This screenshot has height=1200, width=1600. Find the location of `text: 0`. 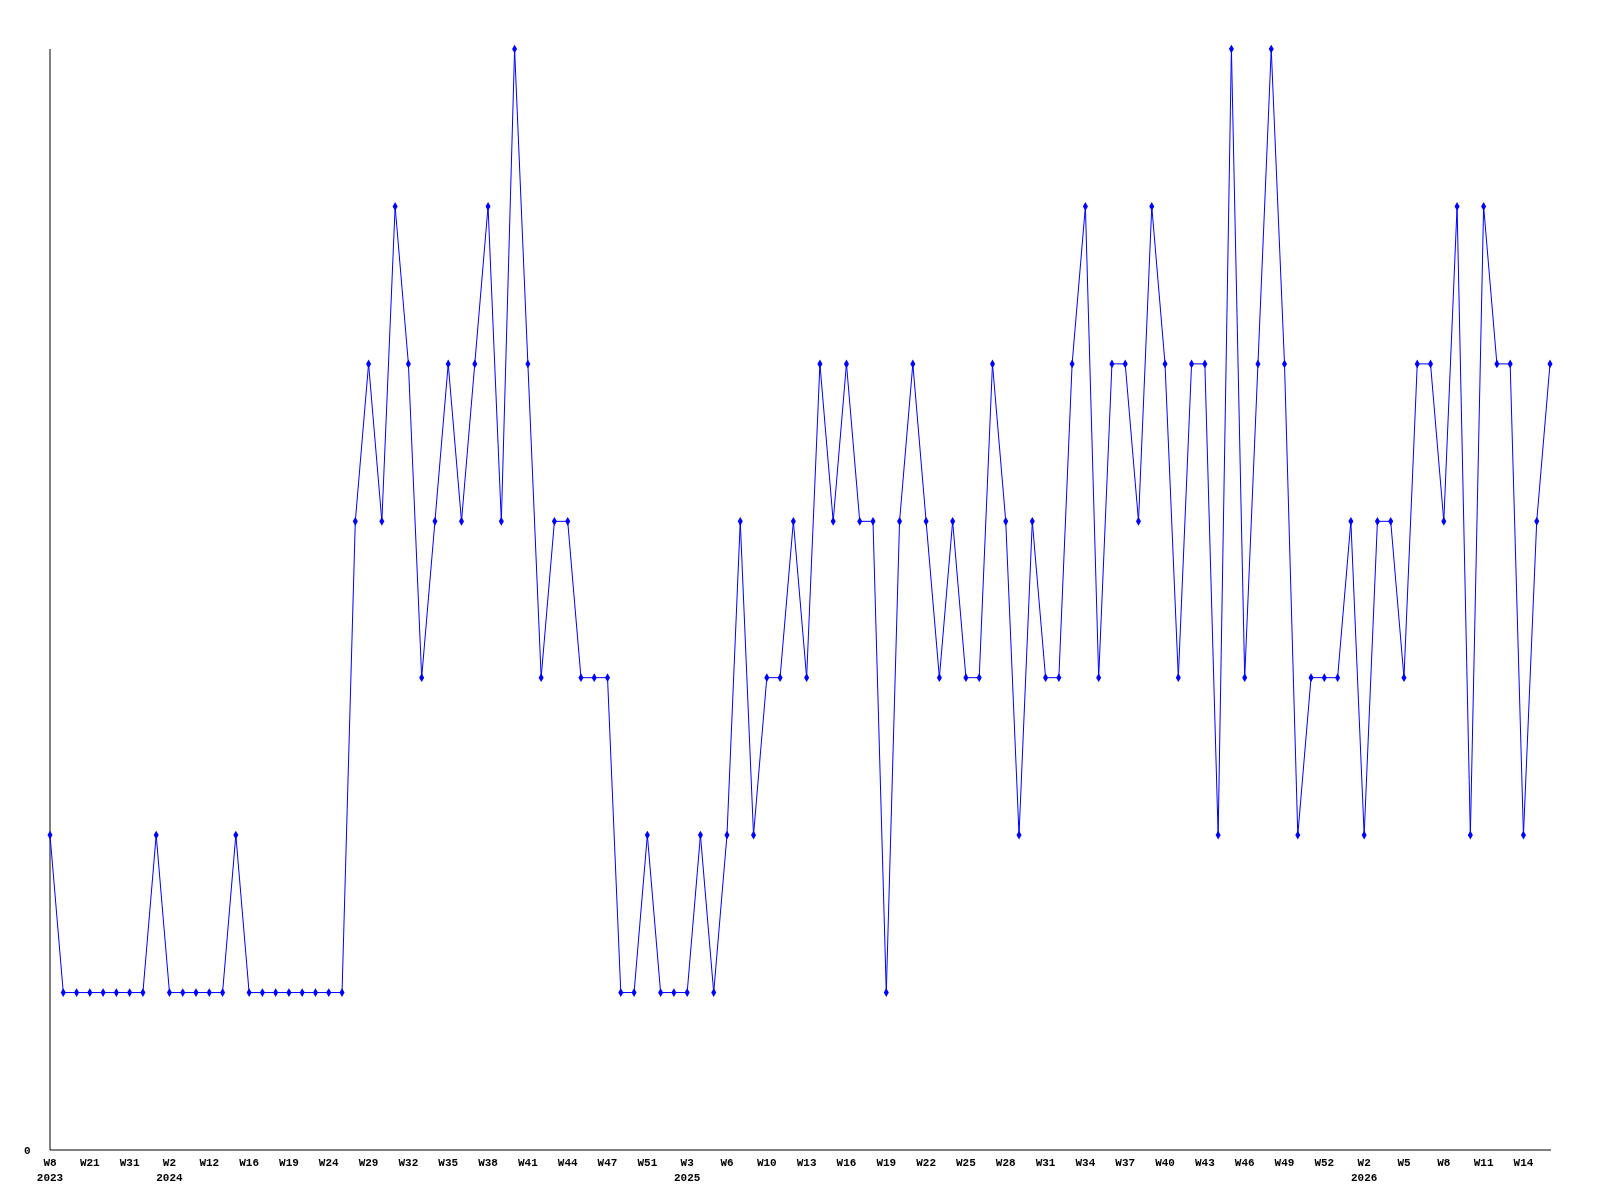

text: 0 is located at coordinates (27, 1151).